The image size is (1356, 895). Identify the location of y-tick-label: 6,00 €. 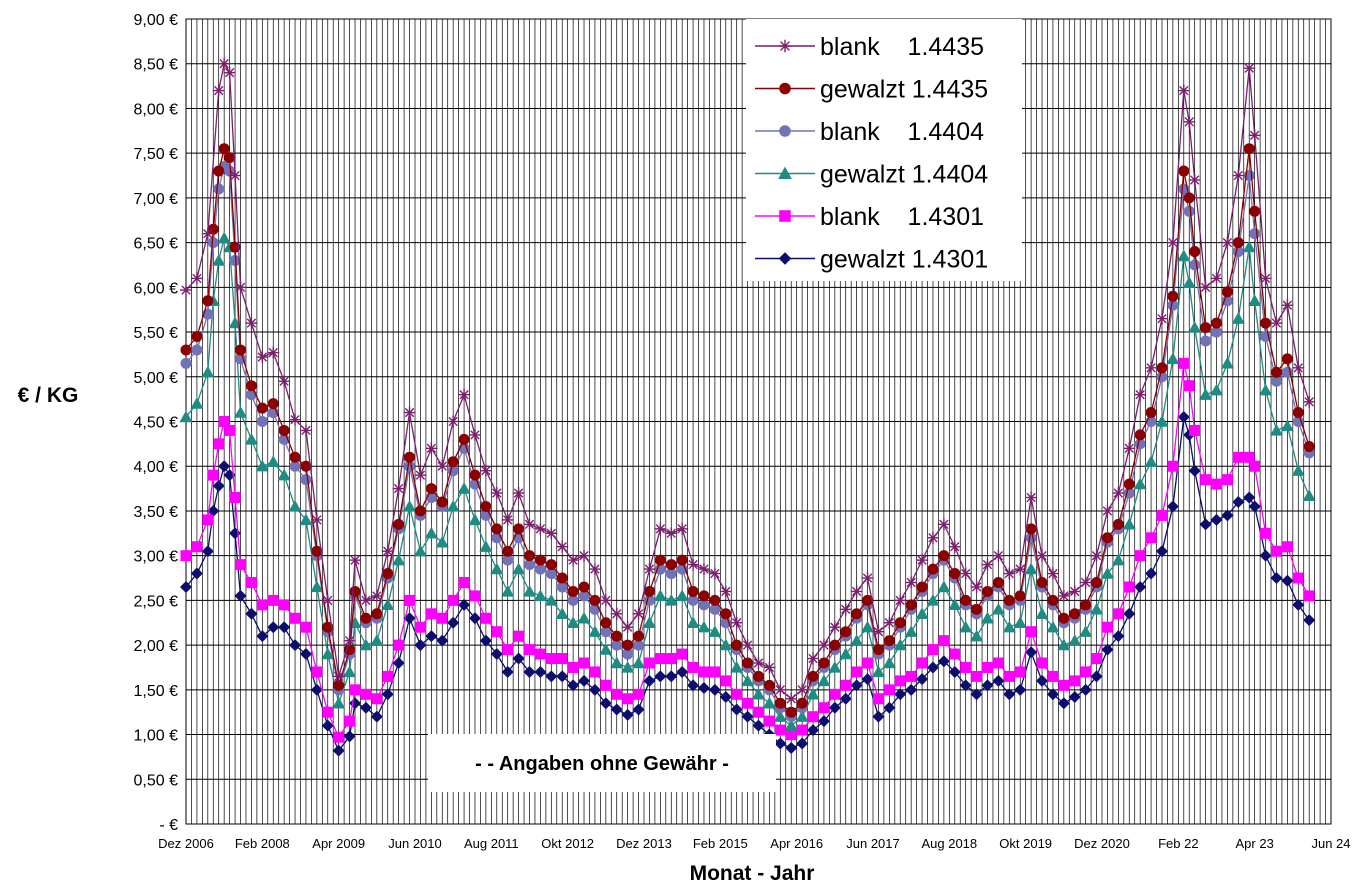
(156, 288).